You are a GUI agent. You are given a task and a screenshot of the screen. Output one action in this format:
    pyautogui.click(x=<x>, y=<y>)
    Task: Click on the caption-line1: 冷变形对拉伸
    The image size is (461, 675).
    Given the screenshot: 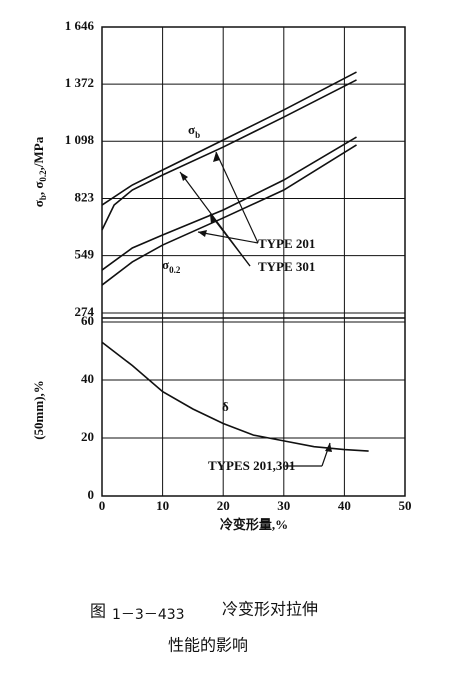 What is the action you would take?
    pyautogui.click(x=270, y=609)
    